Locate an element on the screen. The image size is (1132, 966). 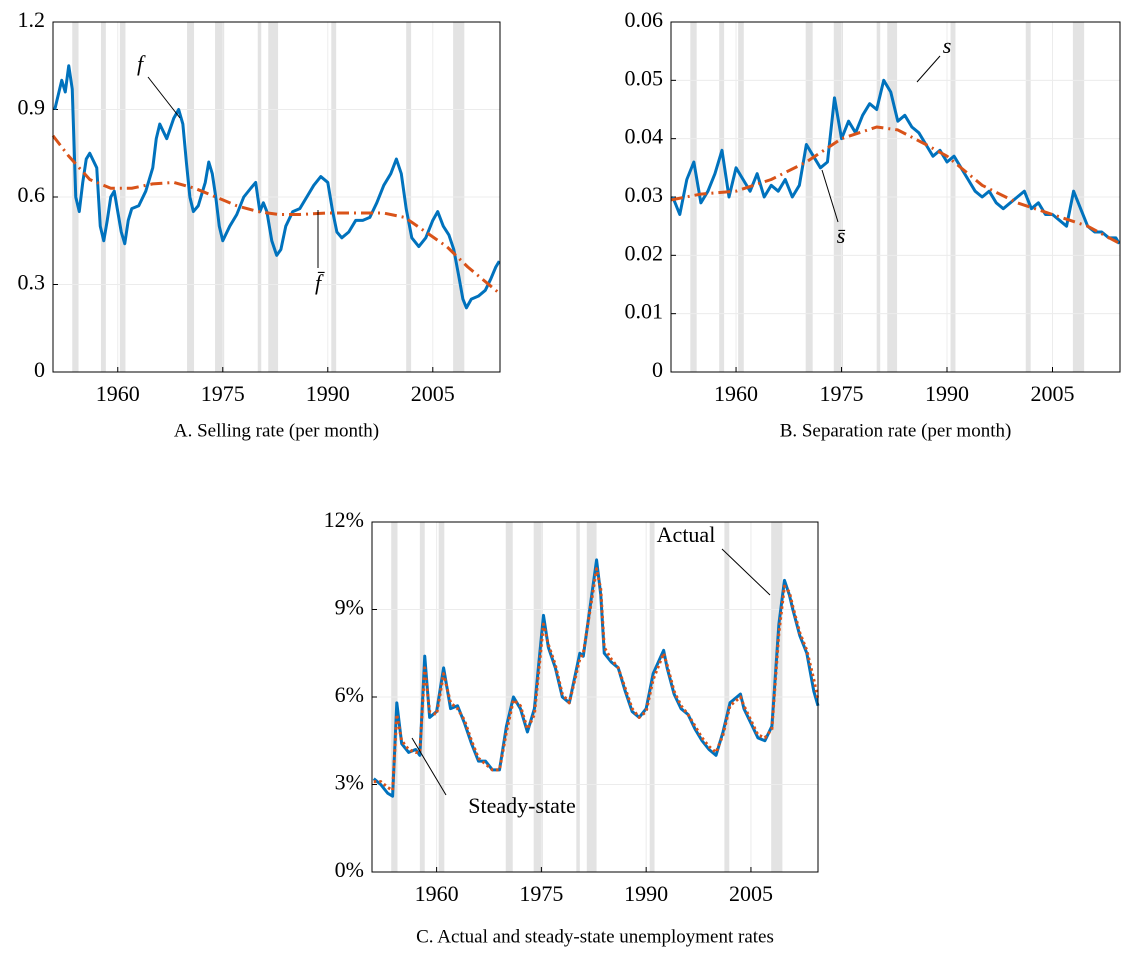
y-tick-label: 0.01 is located at coordinates (644, 311).